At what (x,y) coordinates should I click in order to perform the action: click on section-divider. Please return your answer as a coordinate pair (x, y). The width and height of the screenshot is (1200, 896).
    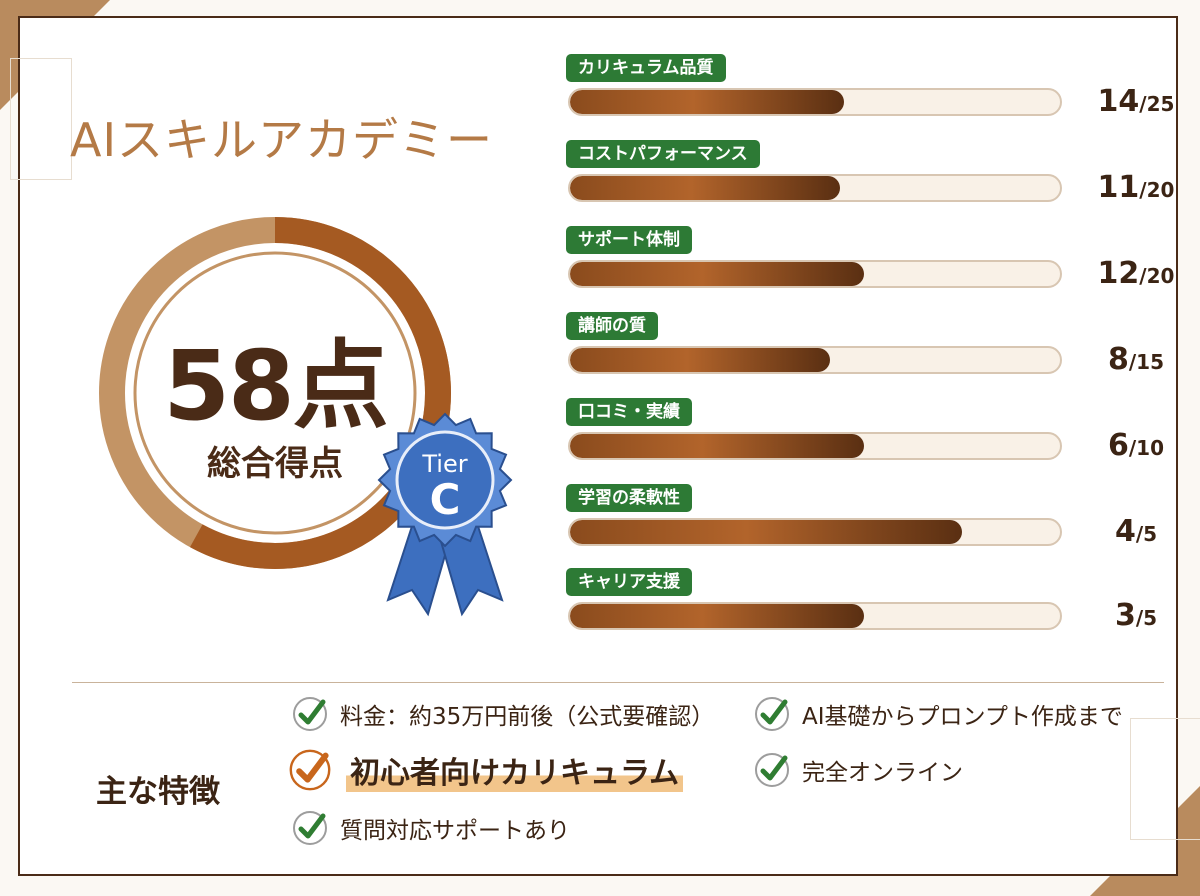
    Looking at the image, I should click on (618, 682).